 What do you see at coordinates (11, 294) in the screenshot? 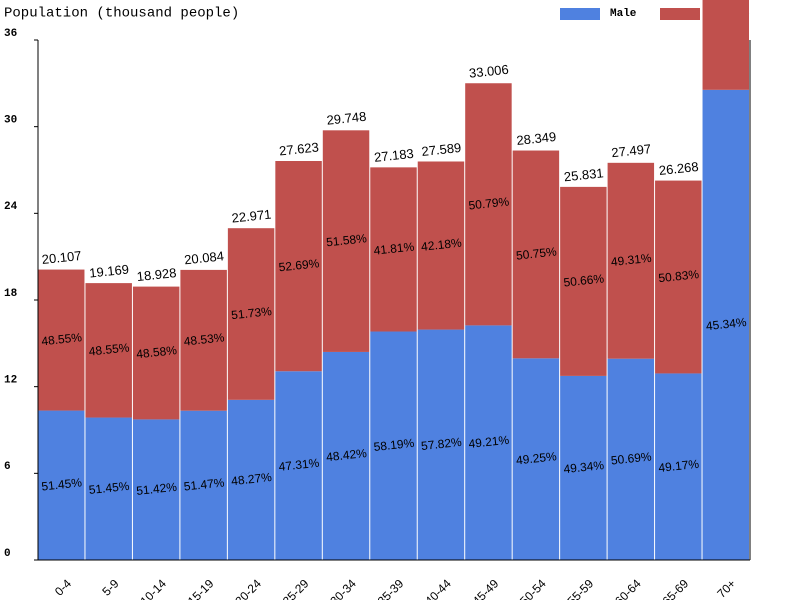
I see `y-tick-label: 18` at bounding box center [11, 294].